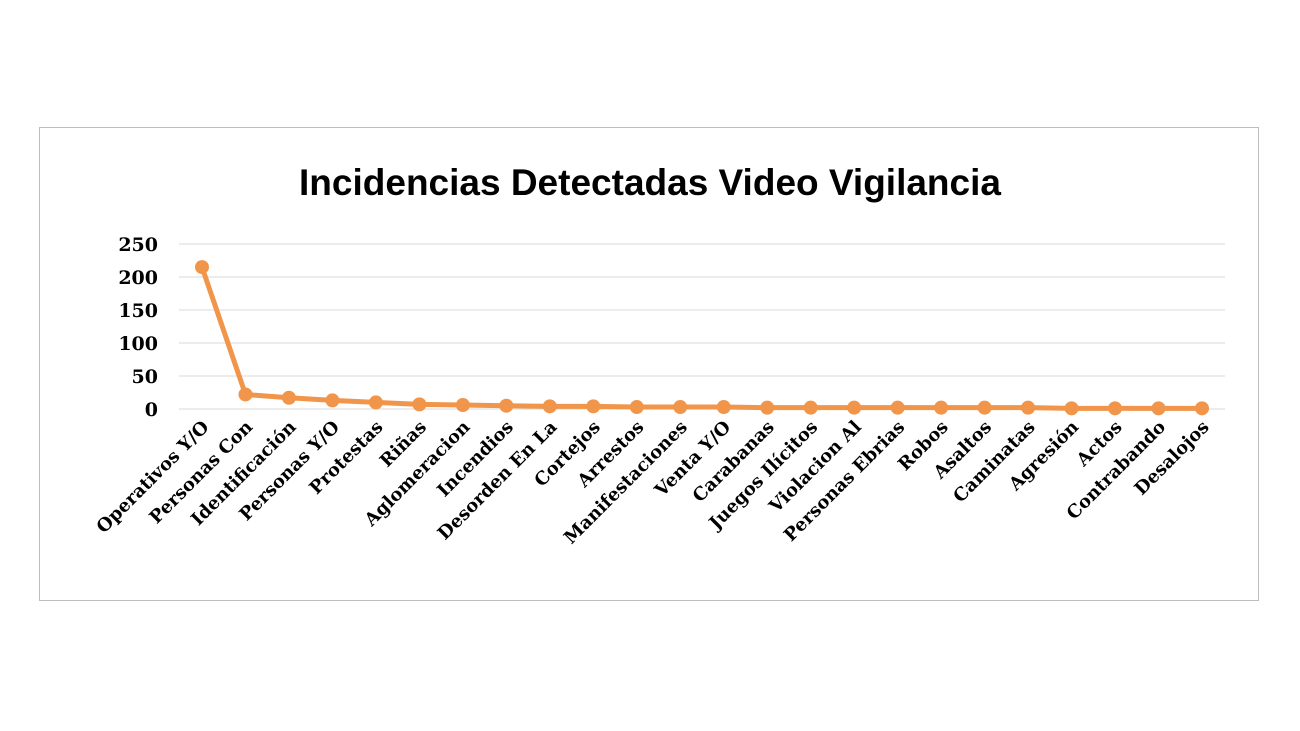  Describe the element at coordinates (138, 278) in the screenshot. I see `y-tick-label: 200` at that location.